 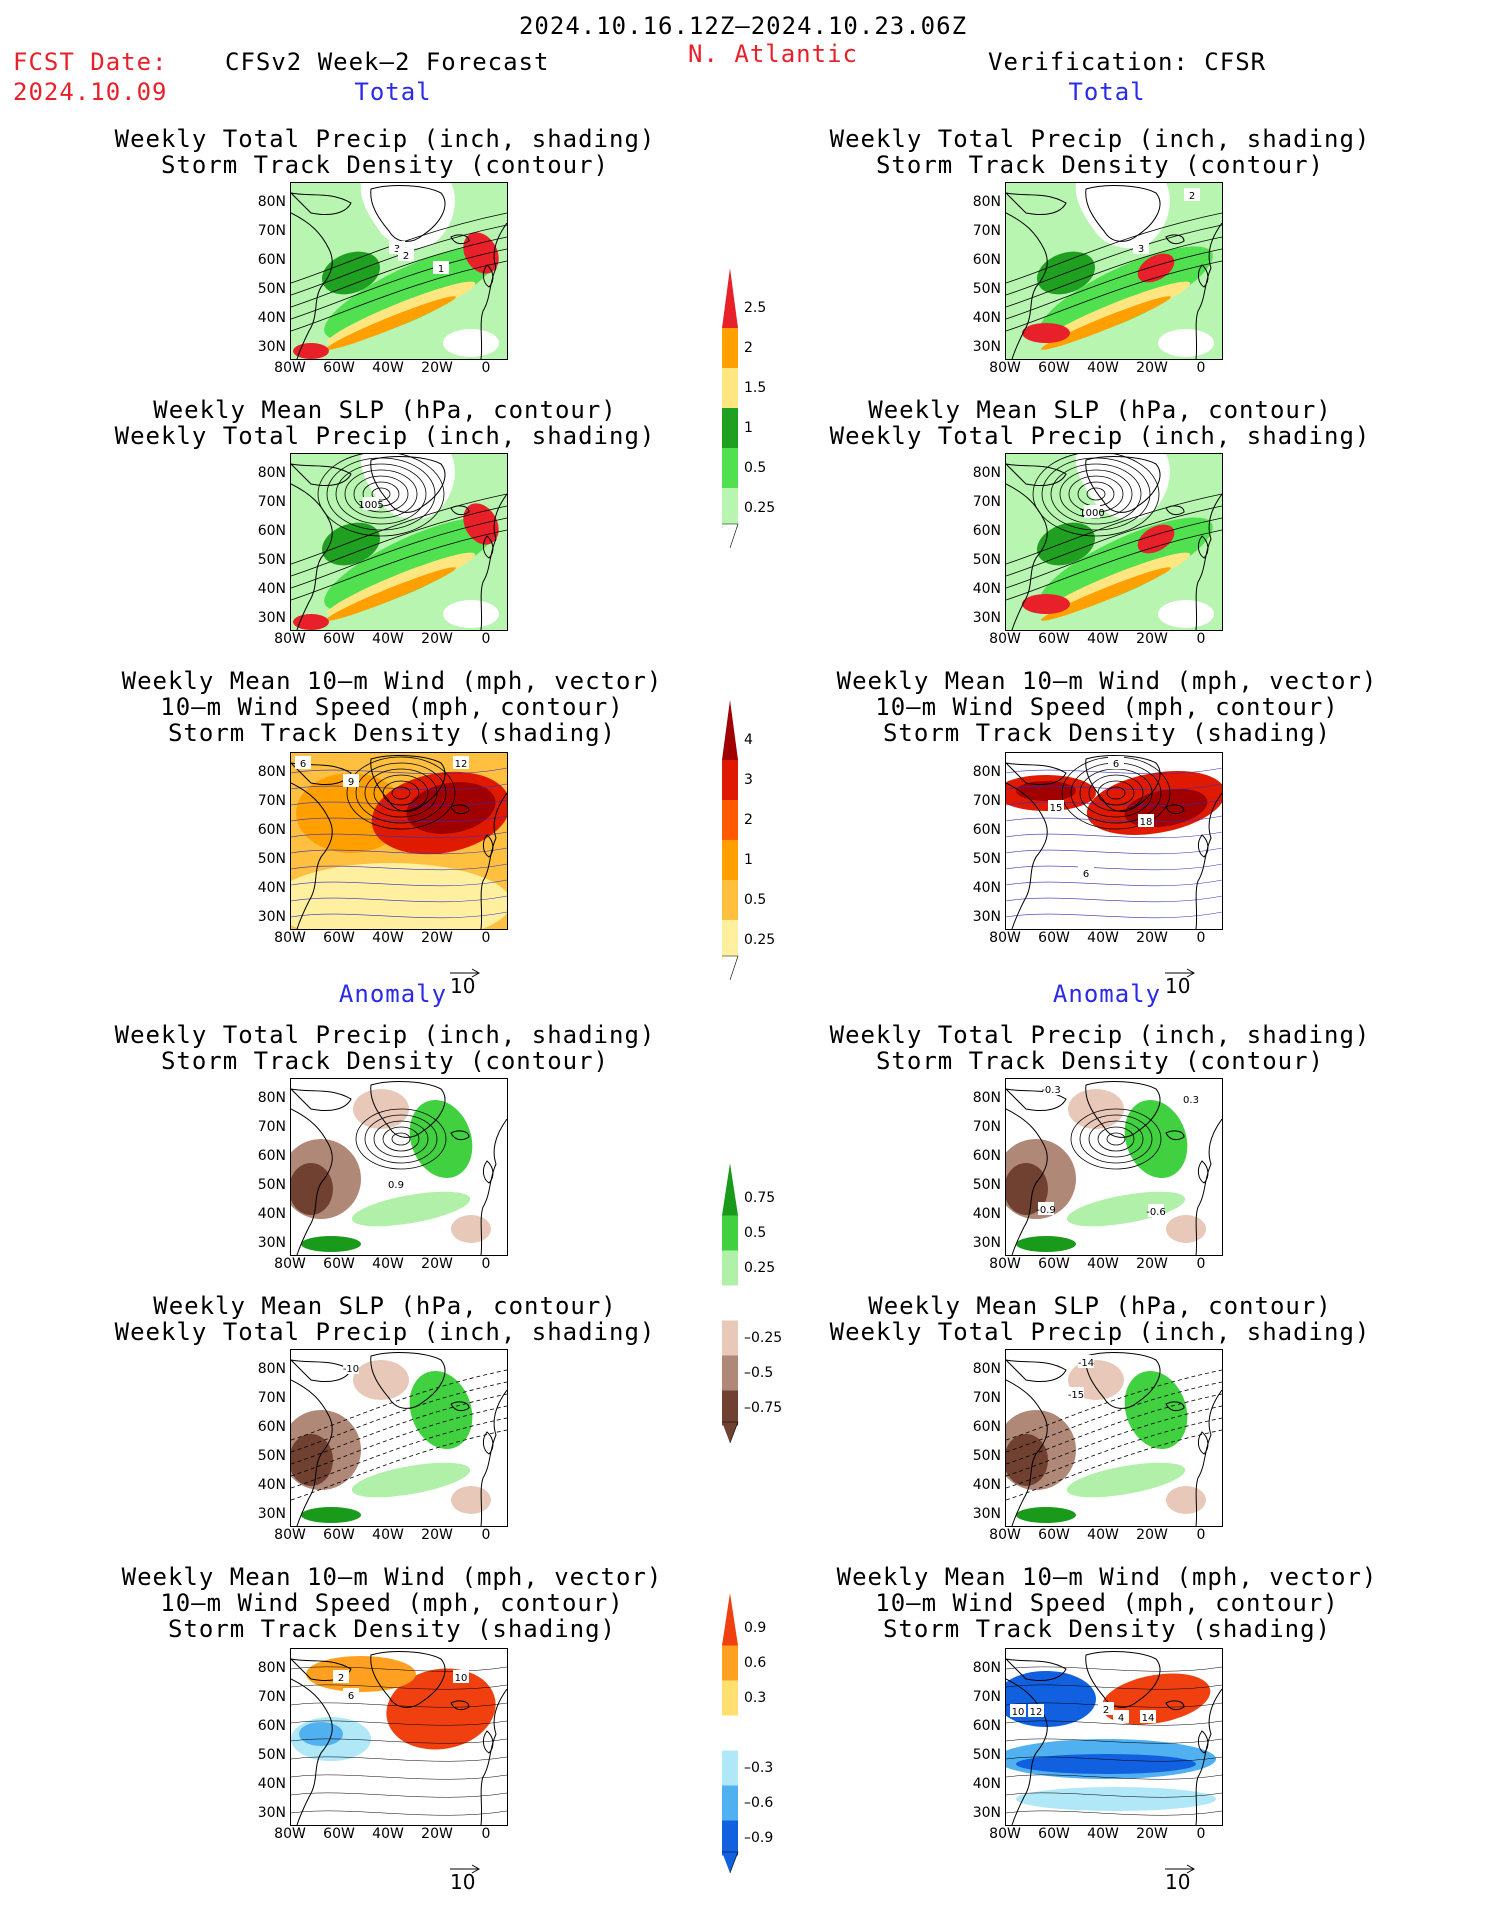 I want to click on colorbar-label: 0.25, so click(x=760, y=1268).